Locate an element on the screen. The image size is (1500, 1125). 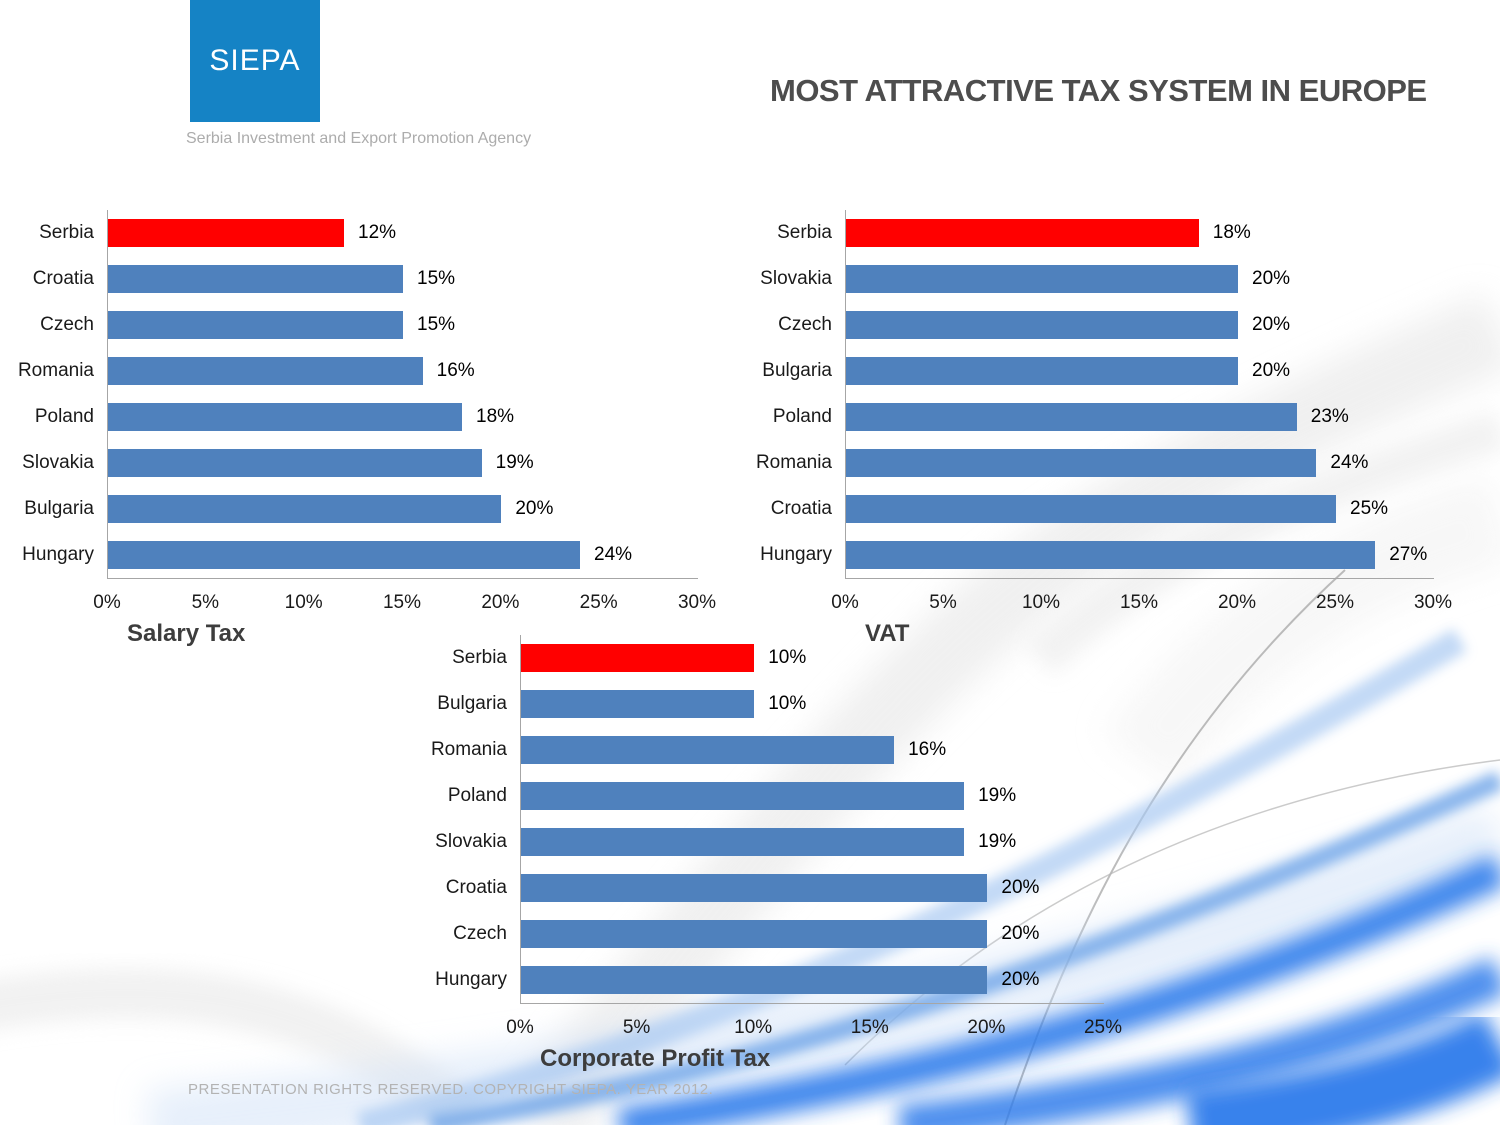
corporate-profit-tax-title: Corporate Profit Tax is located at coordinates (655, 1058).